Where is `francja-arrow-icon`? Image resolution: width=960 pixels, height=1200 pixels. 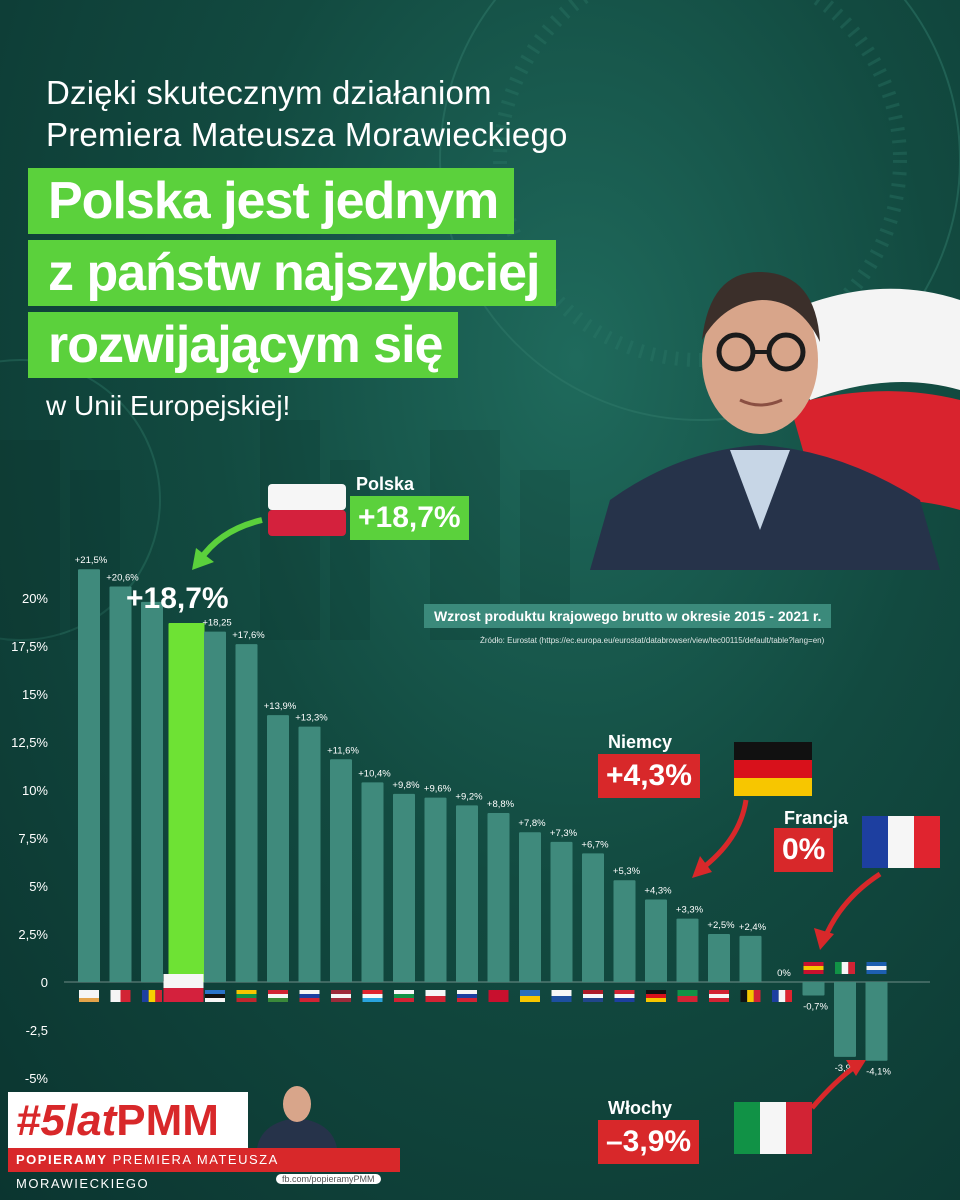 francja-arrow-icon is located at coordinates (851, 906).